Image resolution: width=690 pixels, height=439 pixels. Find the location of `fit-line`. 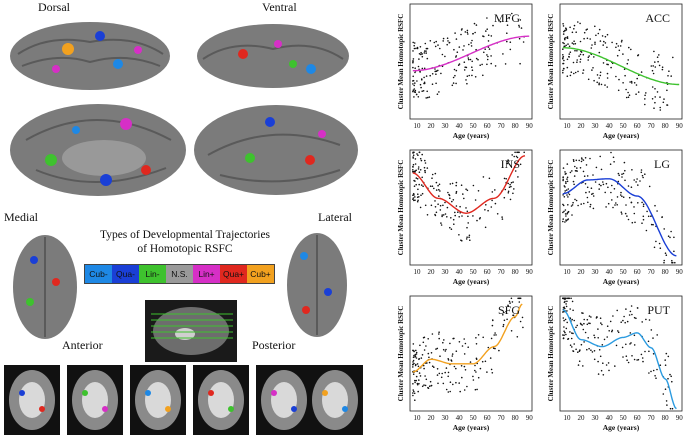

fit-line is located at coordinates (621, 66).